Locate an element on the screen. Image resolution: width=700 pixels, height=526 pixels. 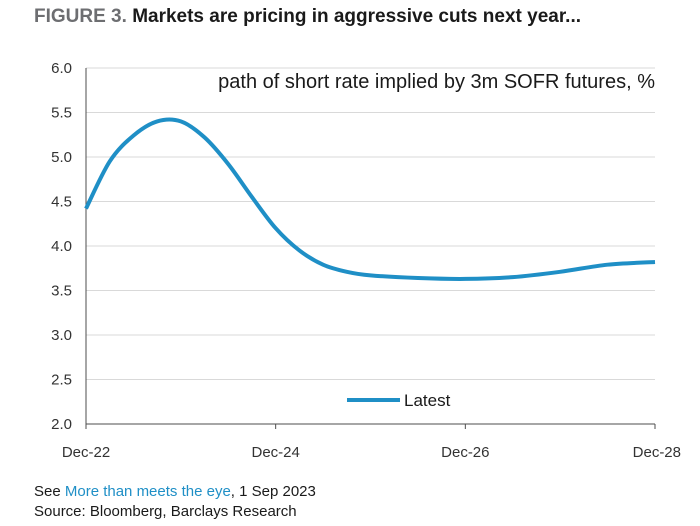
footer-see-line: See More than meets the eye, 1 Sep 2023 is located at coordinates (175, 492).